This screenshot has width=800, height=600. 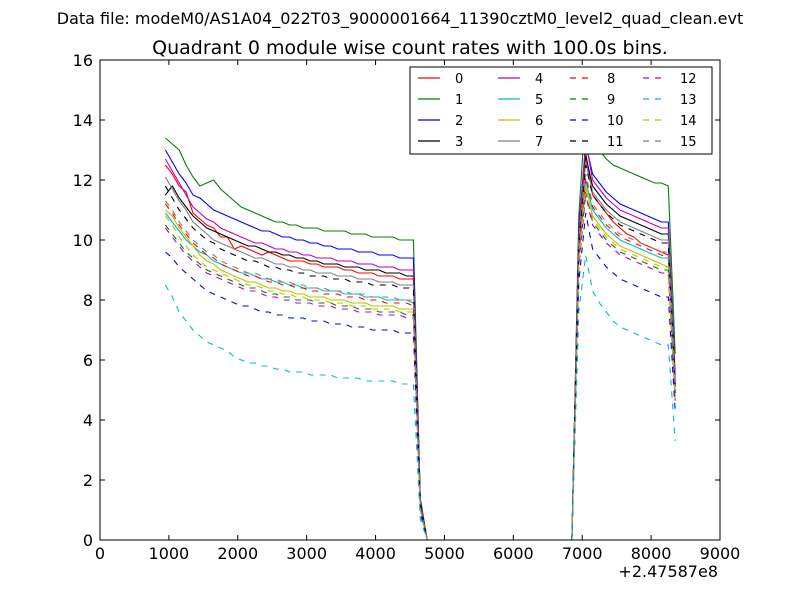 I want to click on legend-label-10: 10, so click(x=615, y=121).